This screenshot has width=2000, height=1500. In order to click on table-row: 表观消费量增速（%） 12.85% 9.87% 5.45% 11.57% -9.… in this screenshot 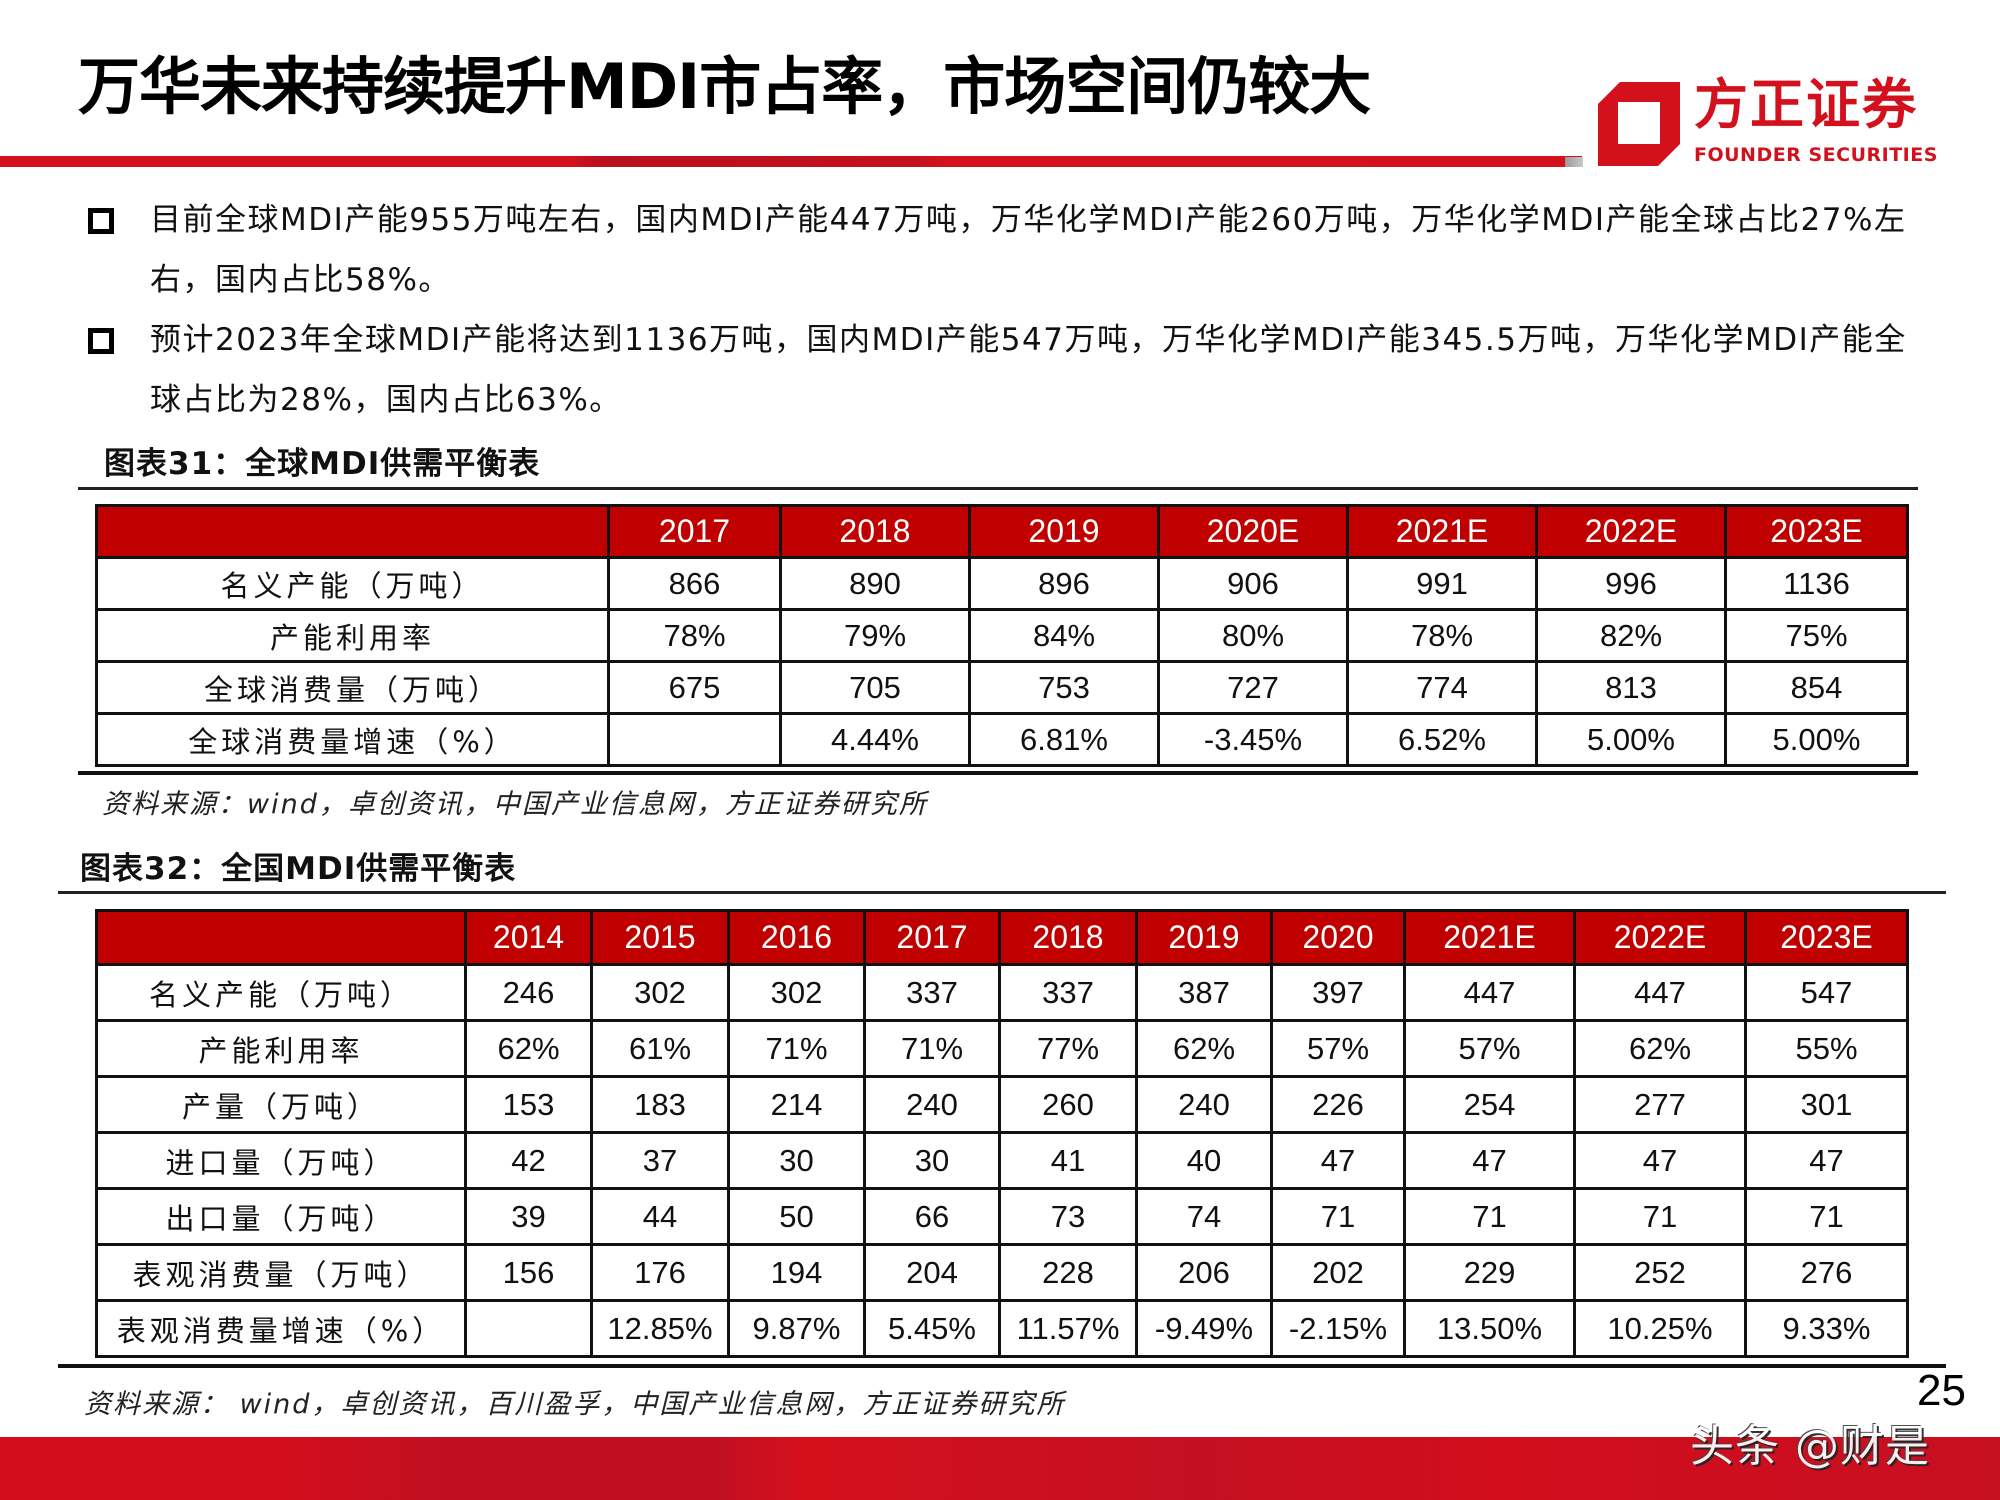, I will do `click(1002, 1328)`.